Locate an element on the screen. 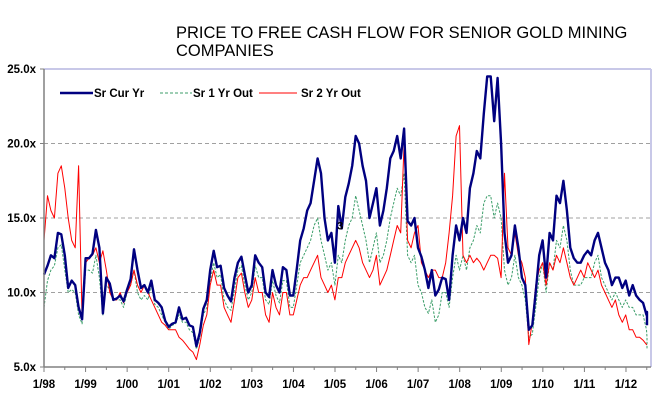 This screenshot has width=656, height=413. x-tick-label: 1/08 is located at coordinates (460, 385).